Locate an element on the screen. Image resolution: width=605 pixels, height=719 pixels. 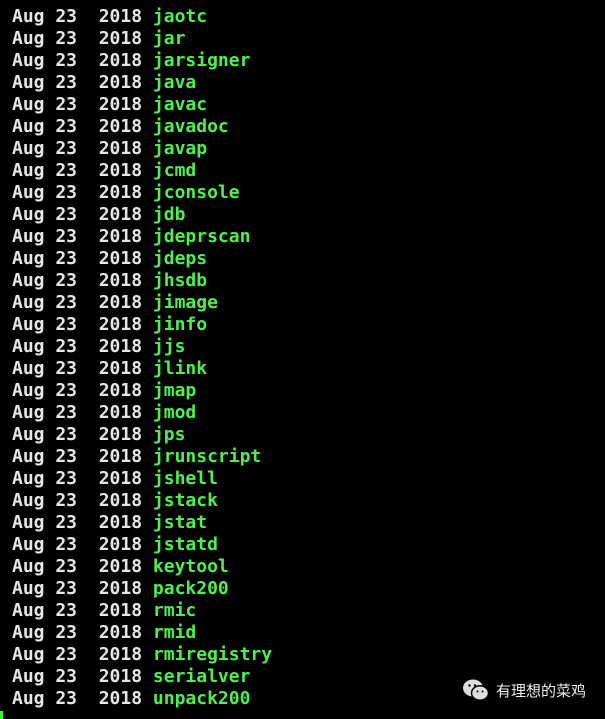
file-name: jps is located at coordinates (169, 434).